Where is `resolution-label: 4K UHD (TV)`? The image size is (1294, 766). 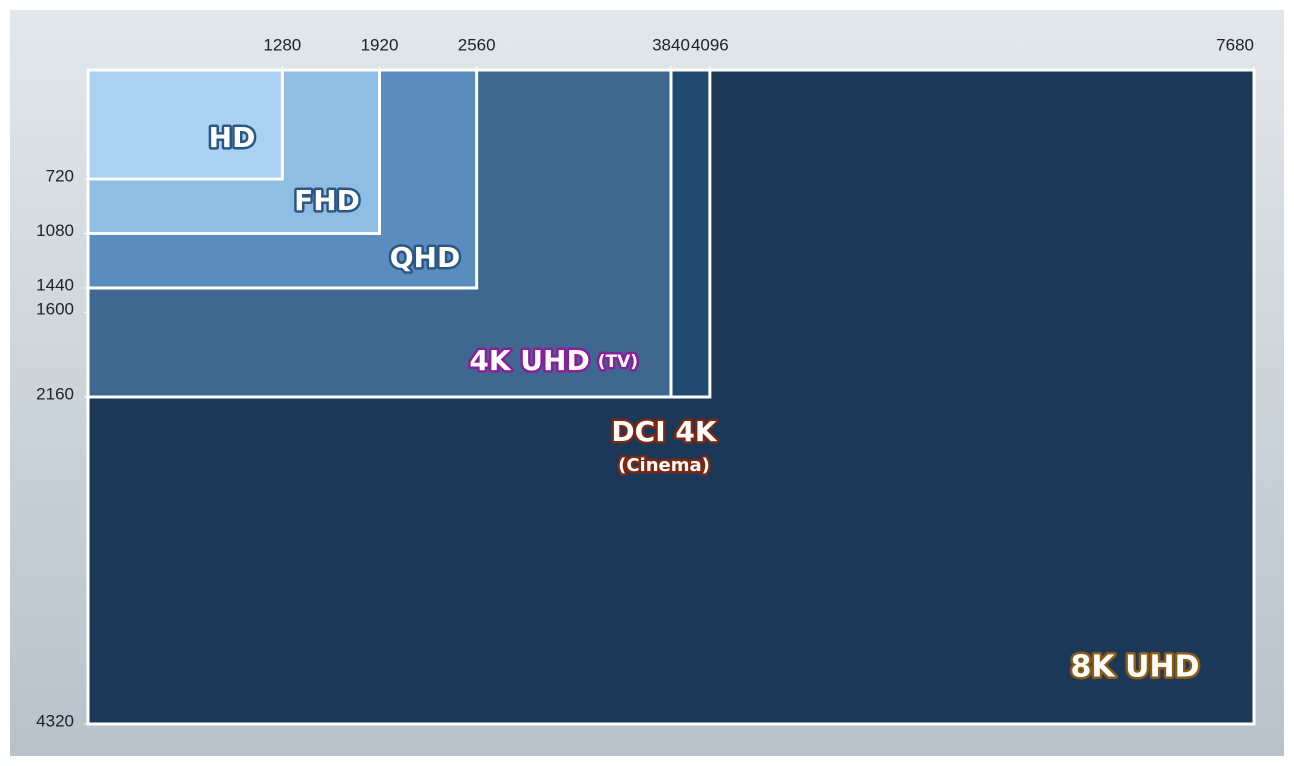
resolution-label: 4K UHD (TV) is located at coordinates (553, 360).